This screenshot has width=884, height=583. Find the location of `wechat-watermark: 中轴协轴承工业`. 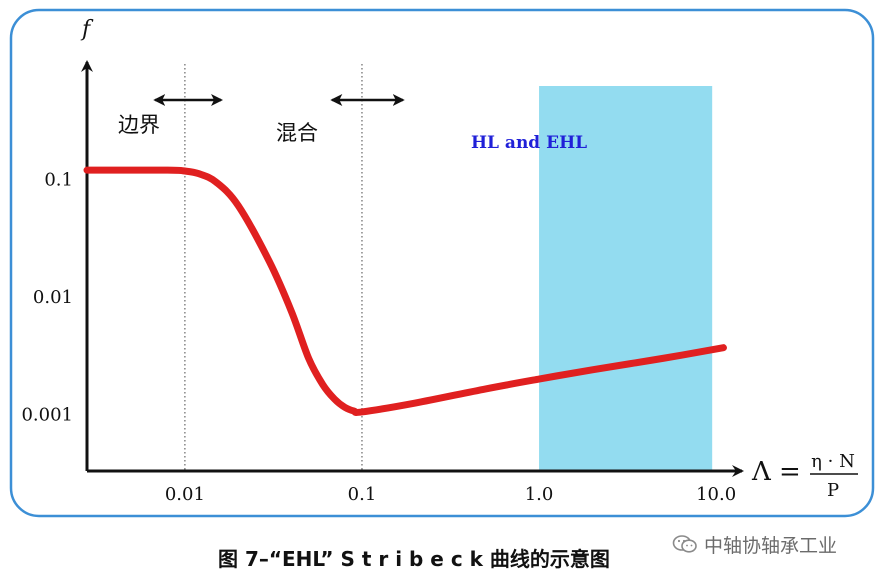

wechat-watermark: 中轴协轴承工业 is located at coordinates (754, 544).